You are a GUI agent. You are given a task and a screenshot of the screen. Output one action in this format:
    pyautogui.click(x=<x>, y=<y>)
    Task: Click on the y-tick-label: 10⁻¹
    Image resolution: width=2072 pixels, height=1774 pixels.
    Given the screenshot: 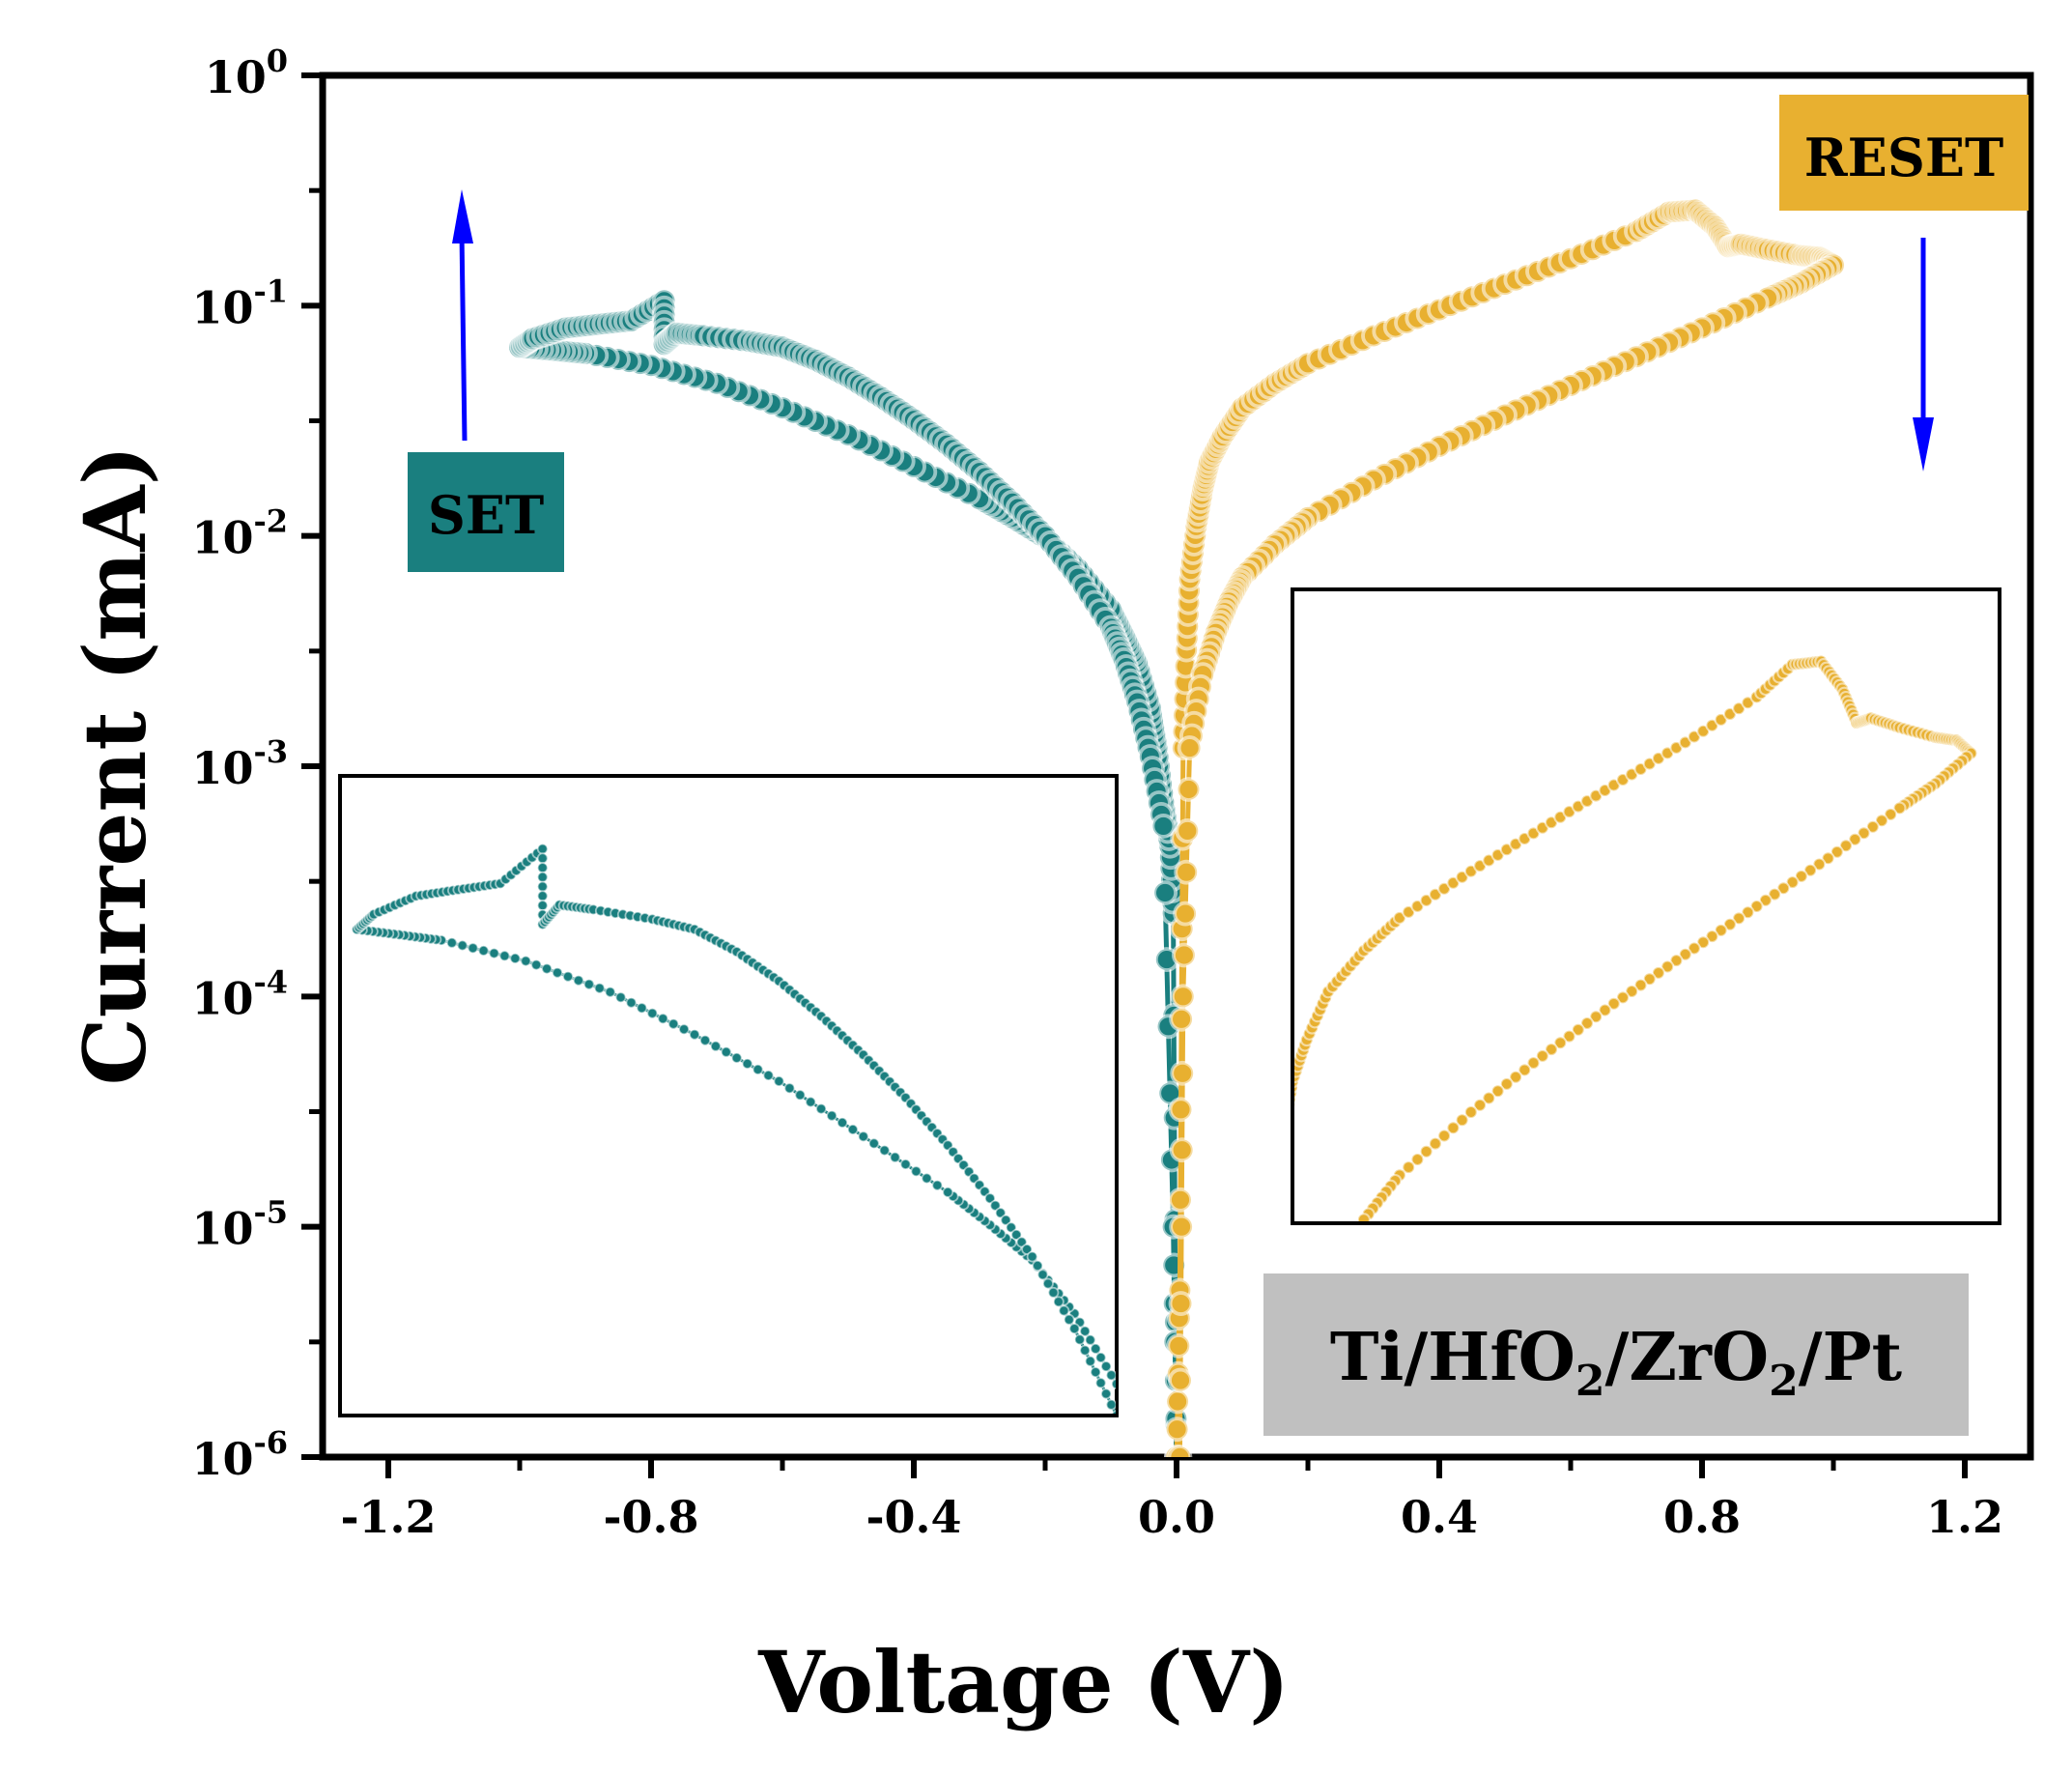 What is the action you would take?
    pyautogui.click(x=239, y=302)
    